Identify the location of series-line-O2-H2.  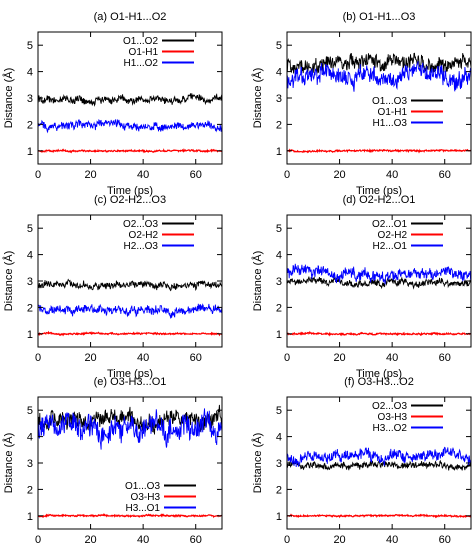
(130, 333).